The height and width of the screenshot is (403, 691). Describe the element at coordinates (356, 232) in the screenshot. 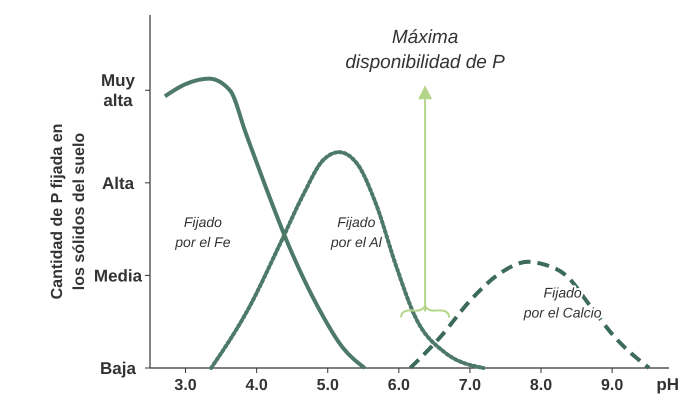

I see `annotation: Fijado por el Al` at that location.